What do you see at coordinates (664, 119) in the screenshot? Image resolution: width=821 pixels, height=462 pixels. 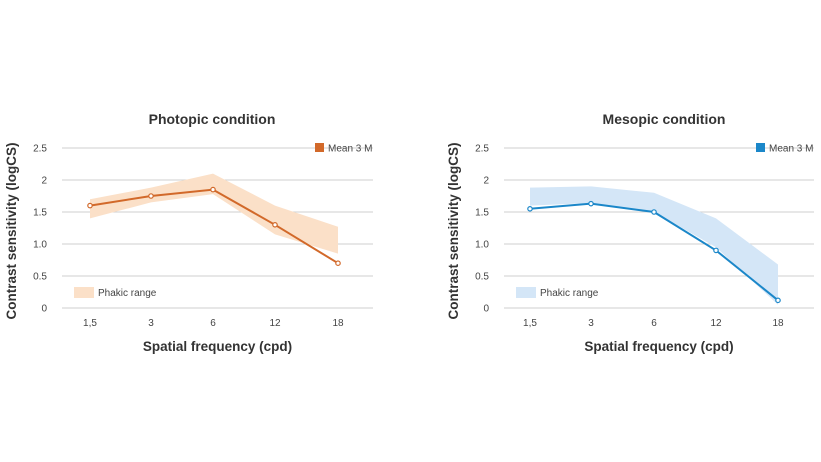 I see `chart-title: Mesopic condition` at bounding box center [664, 119].